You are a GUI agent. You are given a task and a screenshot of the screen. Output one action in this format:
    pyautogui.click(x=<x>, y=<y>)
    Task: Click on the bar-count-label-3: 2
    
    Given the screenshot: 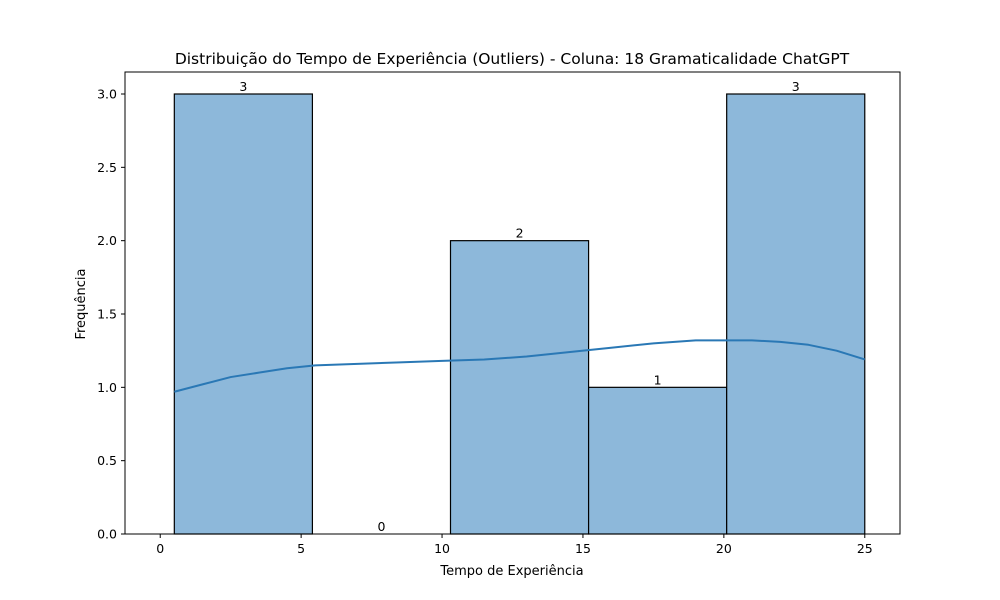 What is the action you would take?
    pyautogui.click(x=520, y=233)
    